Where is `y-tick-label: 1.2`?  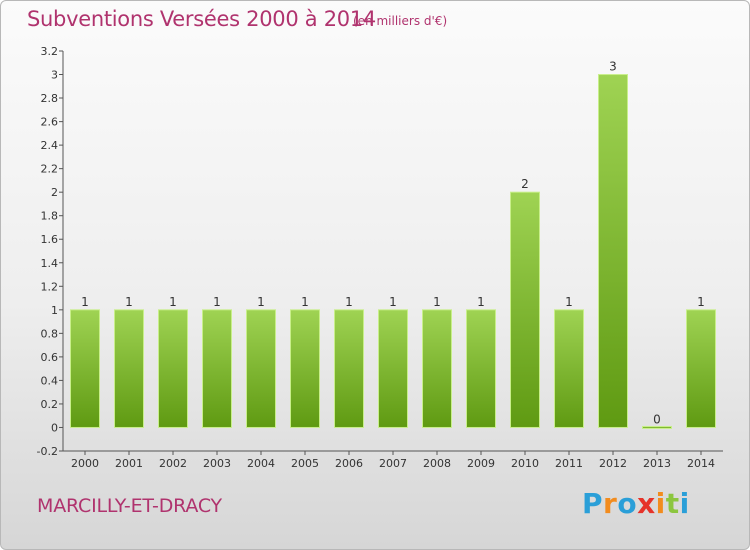 y-tick-label: 1.2 is located at coordinates (50, 286).